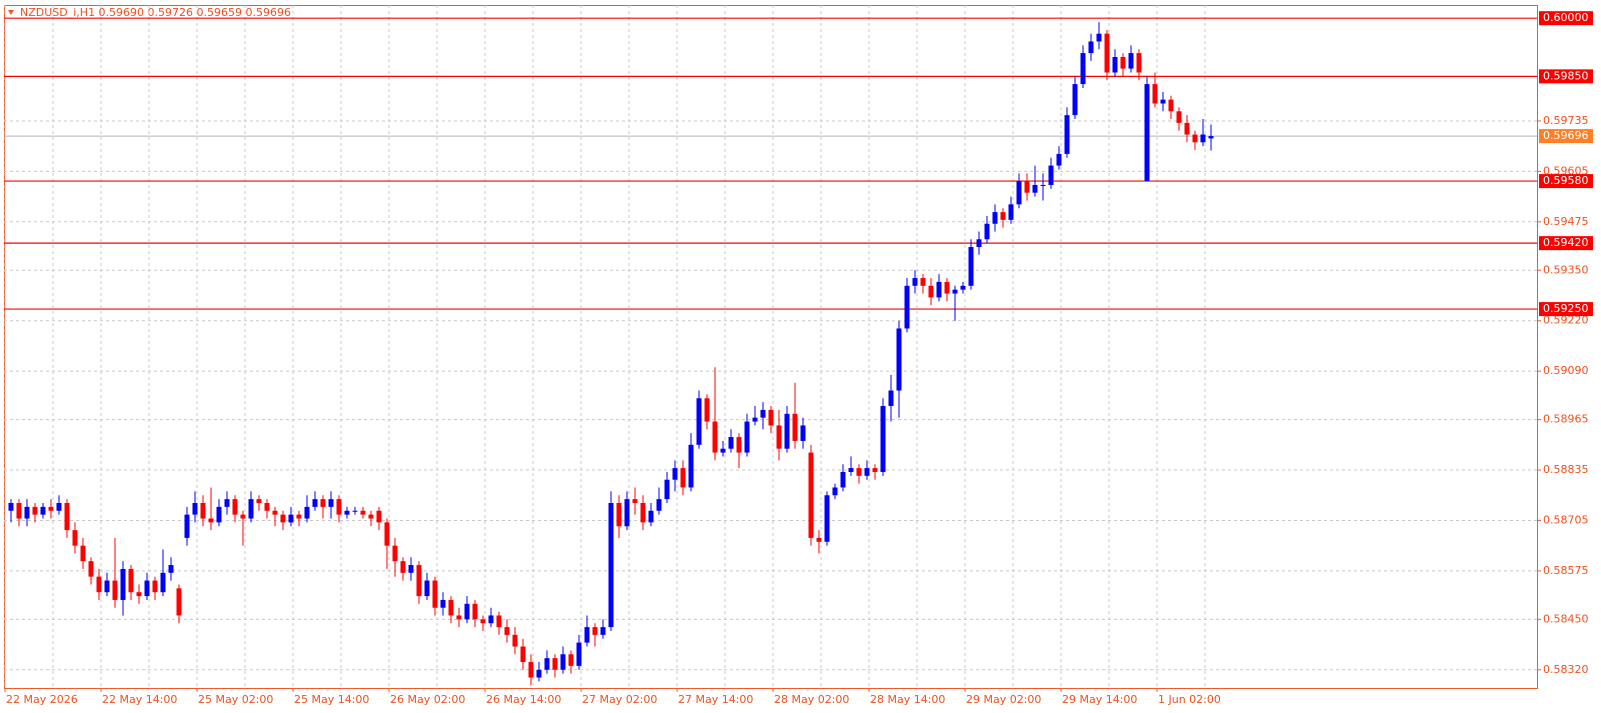 The image size is (1601, 713). Describe the element at coordinates (1566, 242) in the screenshot. I see `level-label: 0.59420` at that location.